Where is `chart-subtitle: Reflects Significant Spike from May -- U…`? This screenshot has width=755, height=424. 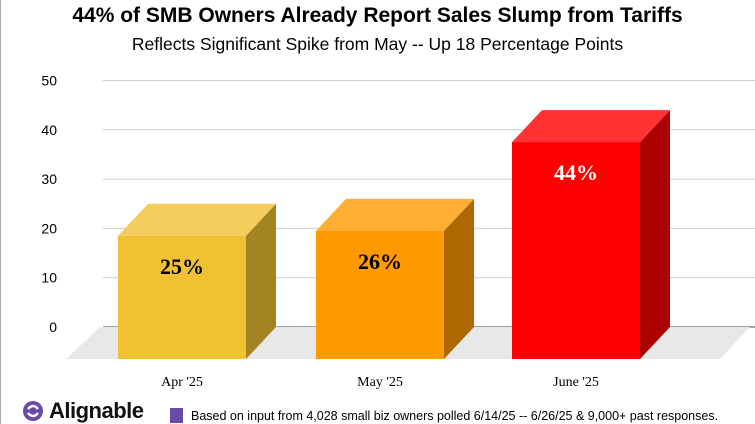
chart-subtitle: Reflects Significant Spike from May -- U… is located at coordinates (377, 44).